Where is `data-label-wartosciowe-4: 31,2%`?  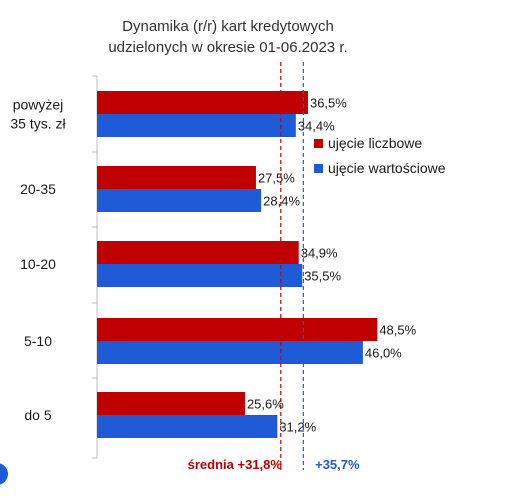
data-label-wartosciowe-4: 31,2% is located at coordinates (297, 427).